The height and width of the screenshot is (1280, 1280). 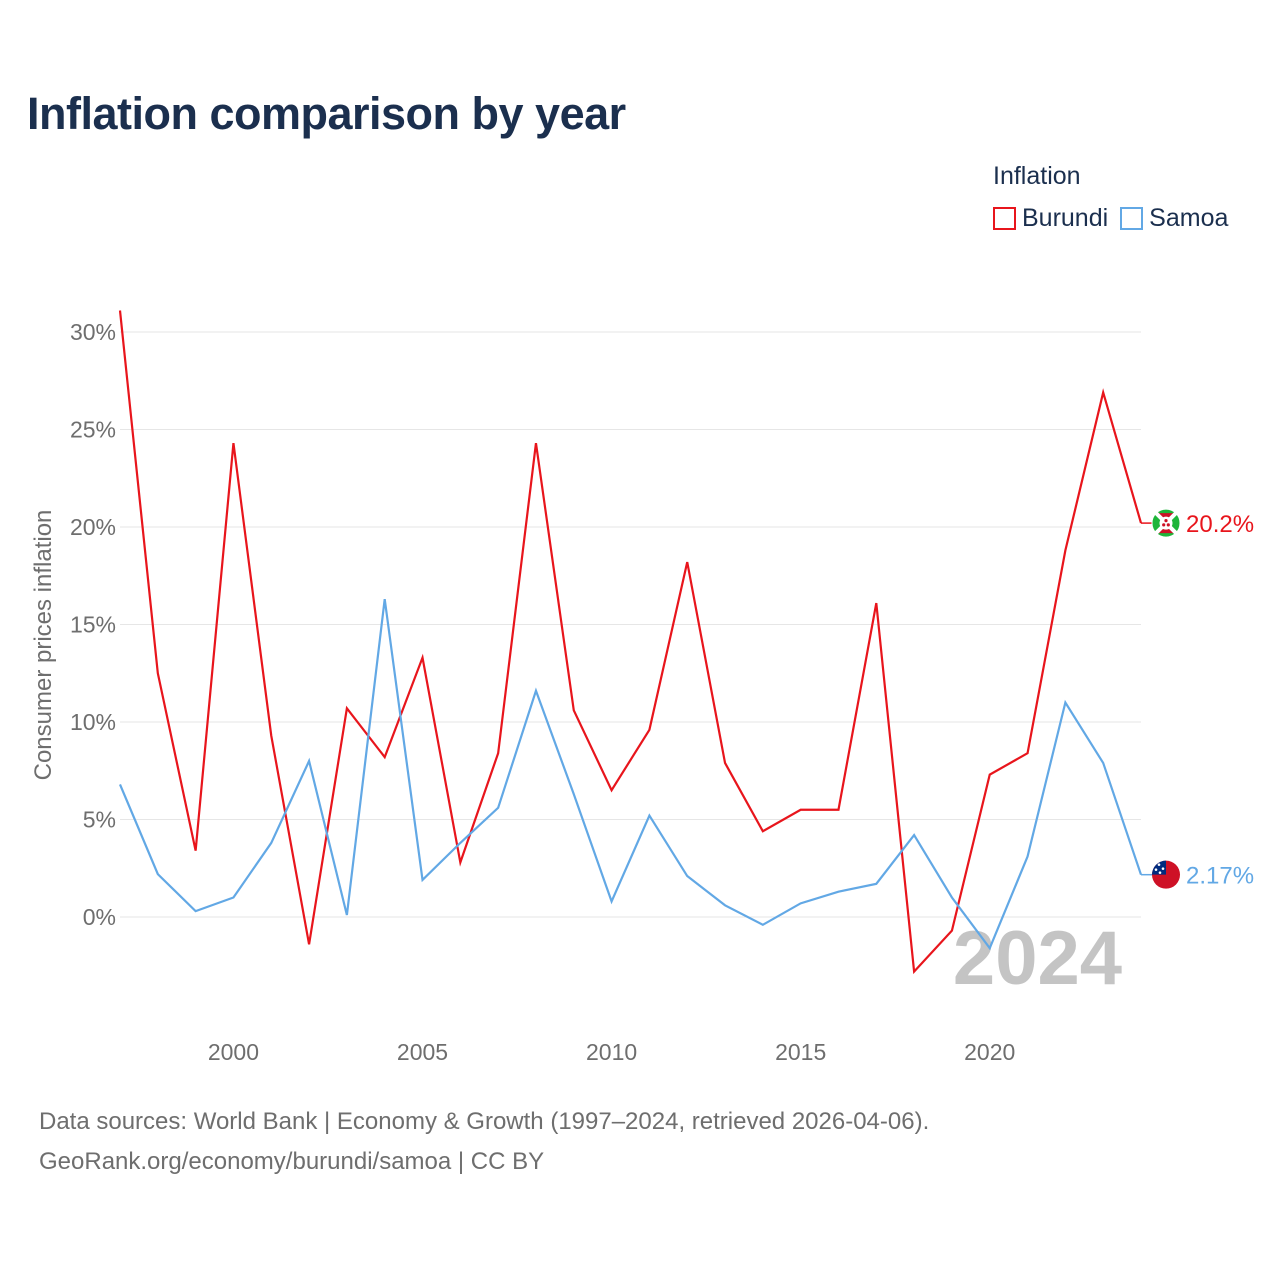 I want to click on y-tick-label: 20%, so click(x=93, y=527).